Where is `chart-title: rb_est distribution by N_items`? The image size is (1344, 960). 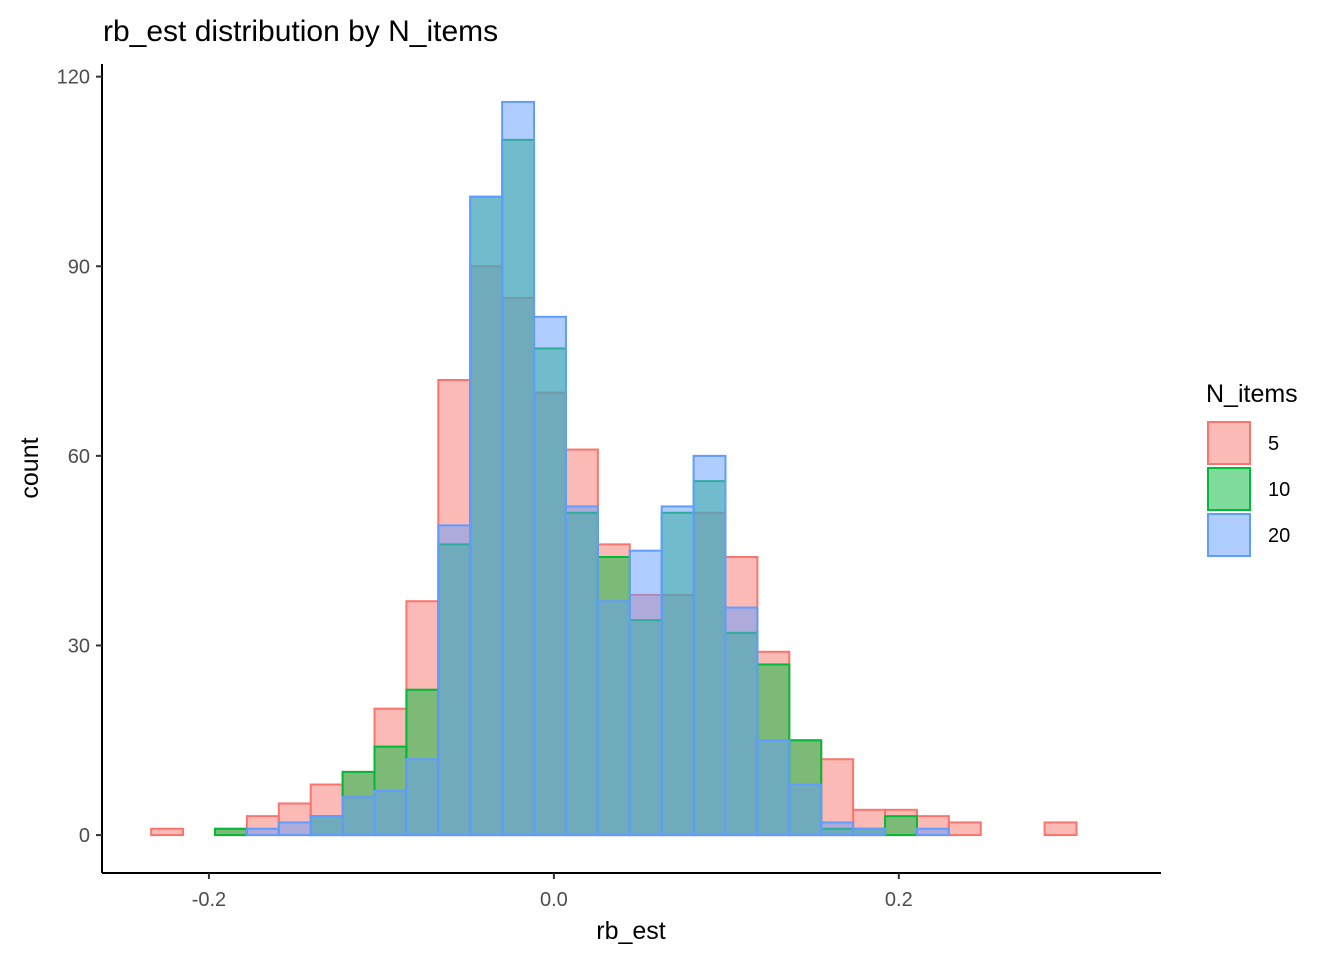 chart-title: rb_est distribution by N_items is located at coordinates (300, 31).